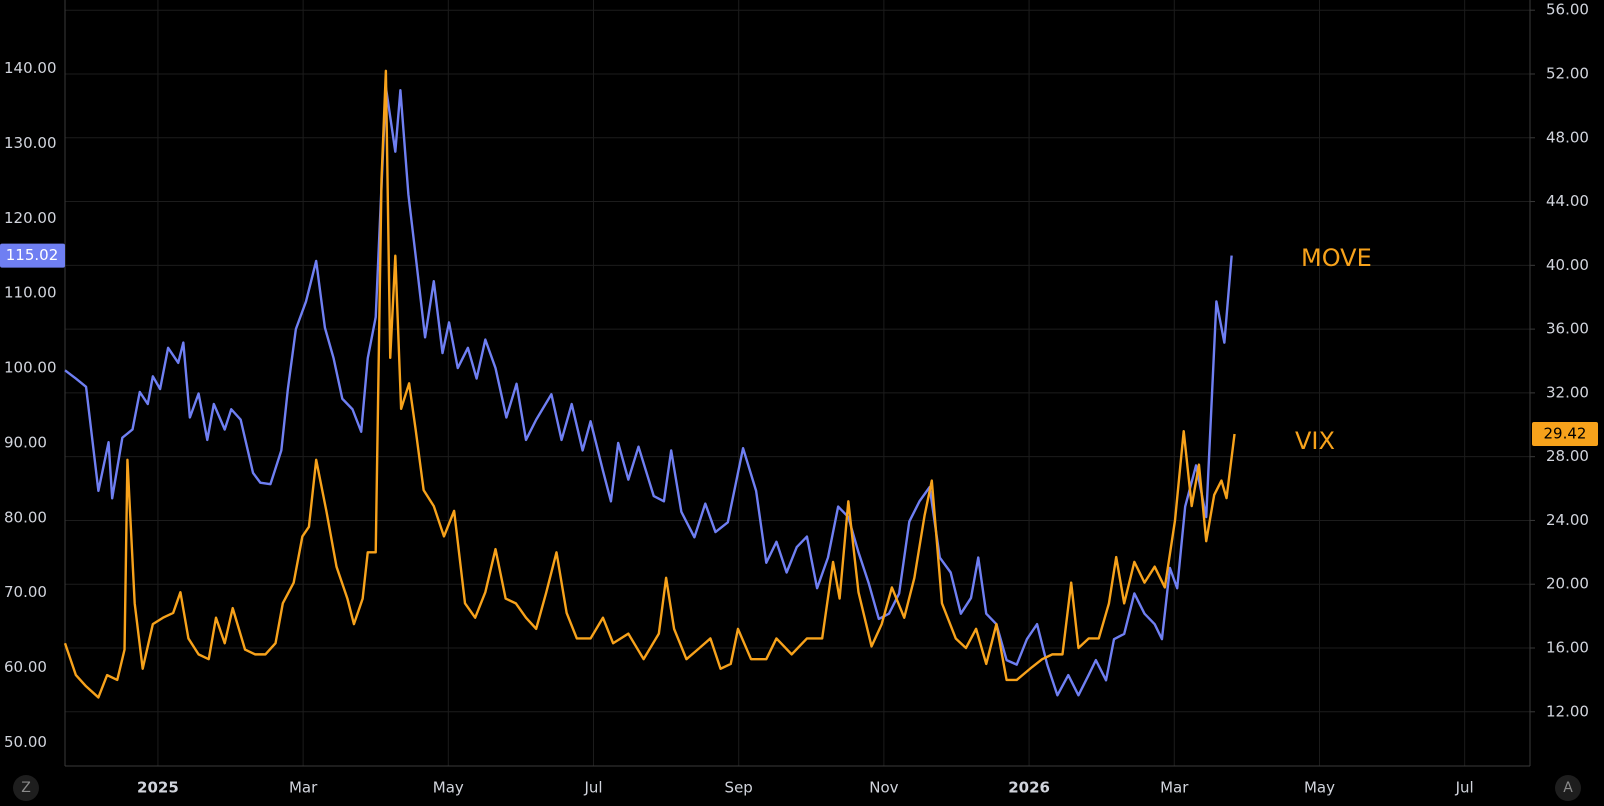 Image resolution: width=1604 pixels, height=806 pixels. What do you see at coordinates (883, 788) in the screenshot?
I see `x-tick-label: Nov` at bounding box center [883, 788].